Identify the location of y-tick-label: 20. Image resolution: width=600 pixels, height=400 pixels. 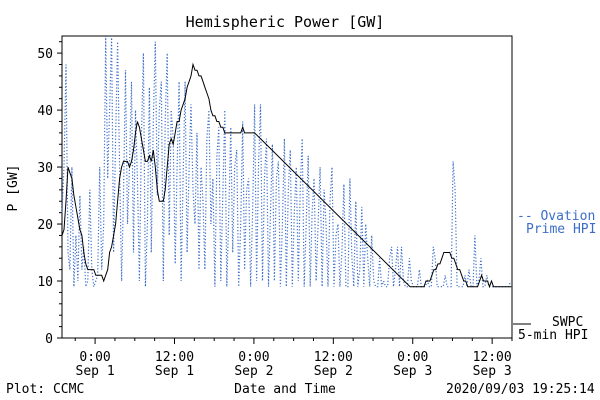
(45, 225).